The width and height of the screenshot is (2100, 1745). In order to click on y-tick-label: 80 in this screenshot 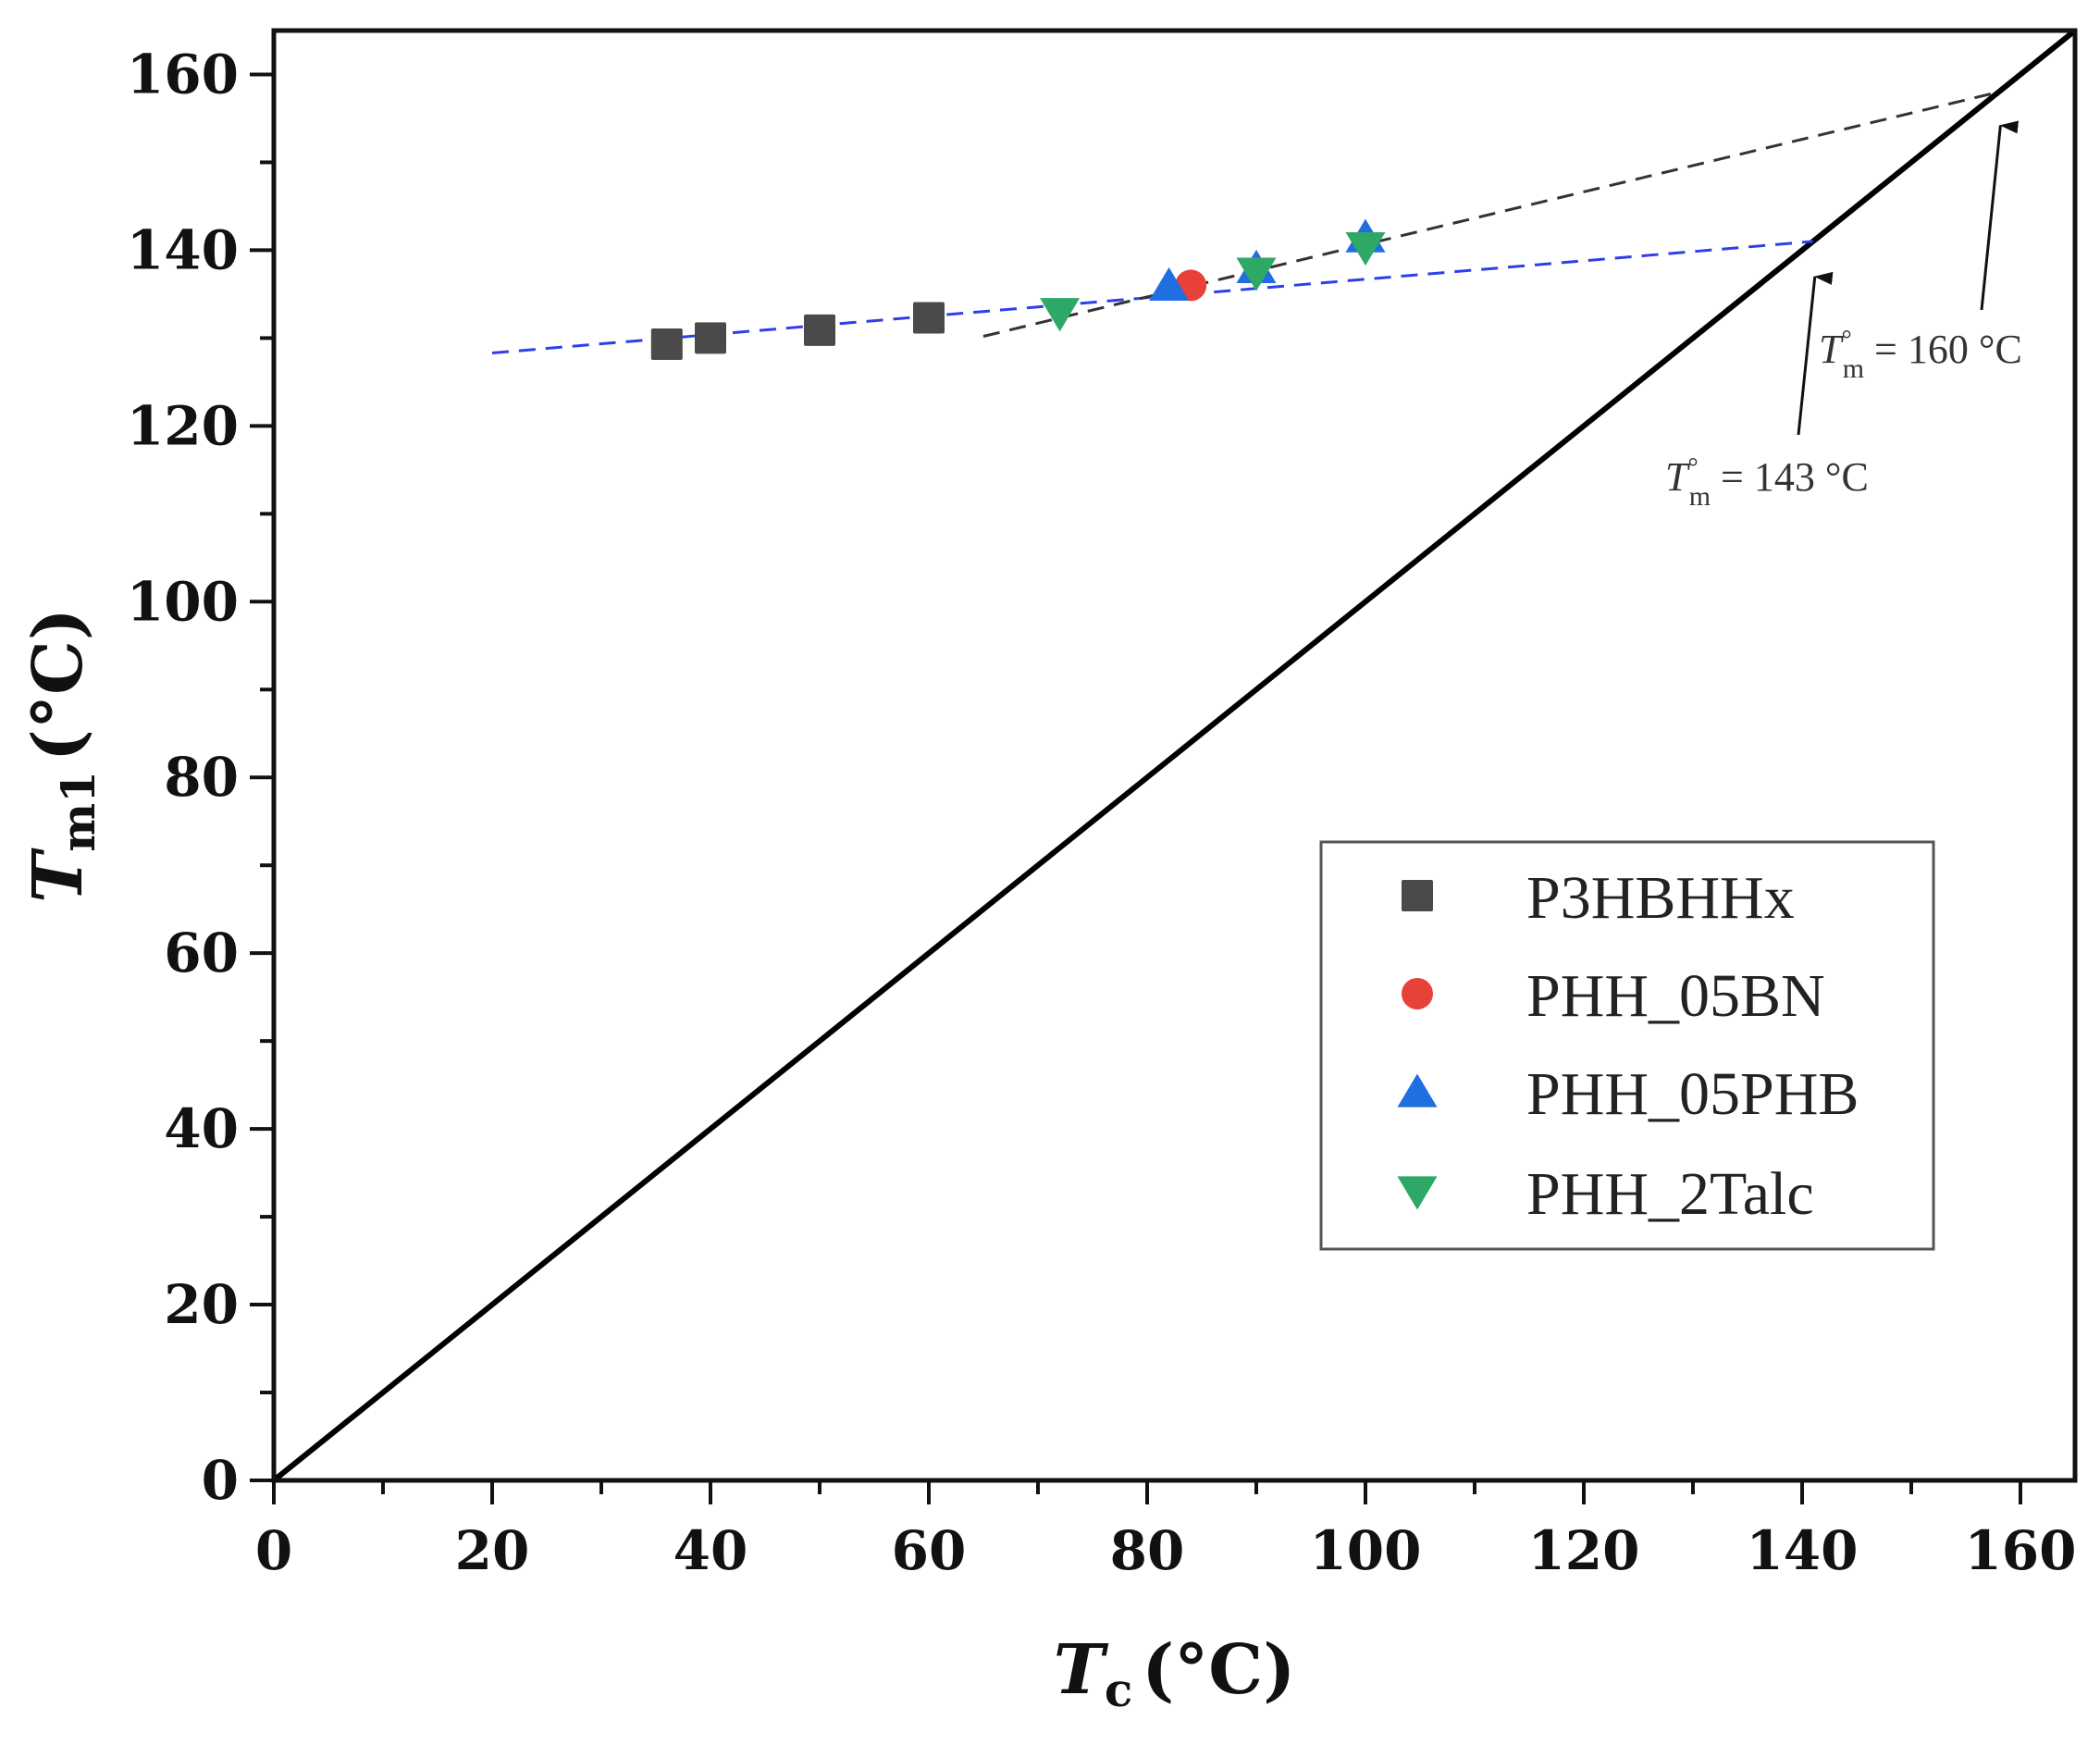, I will do `click(201, 777)`.